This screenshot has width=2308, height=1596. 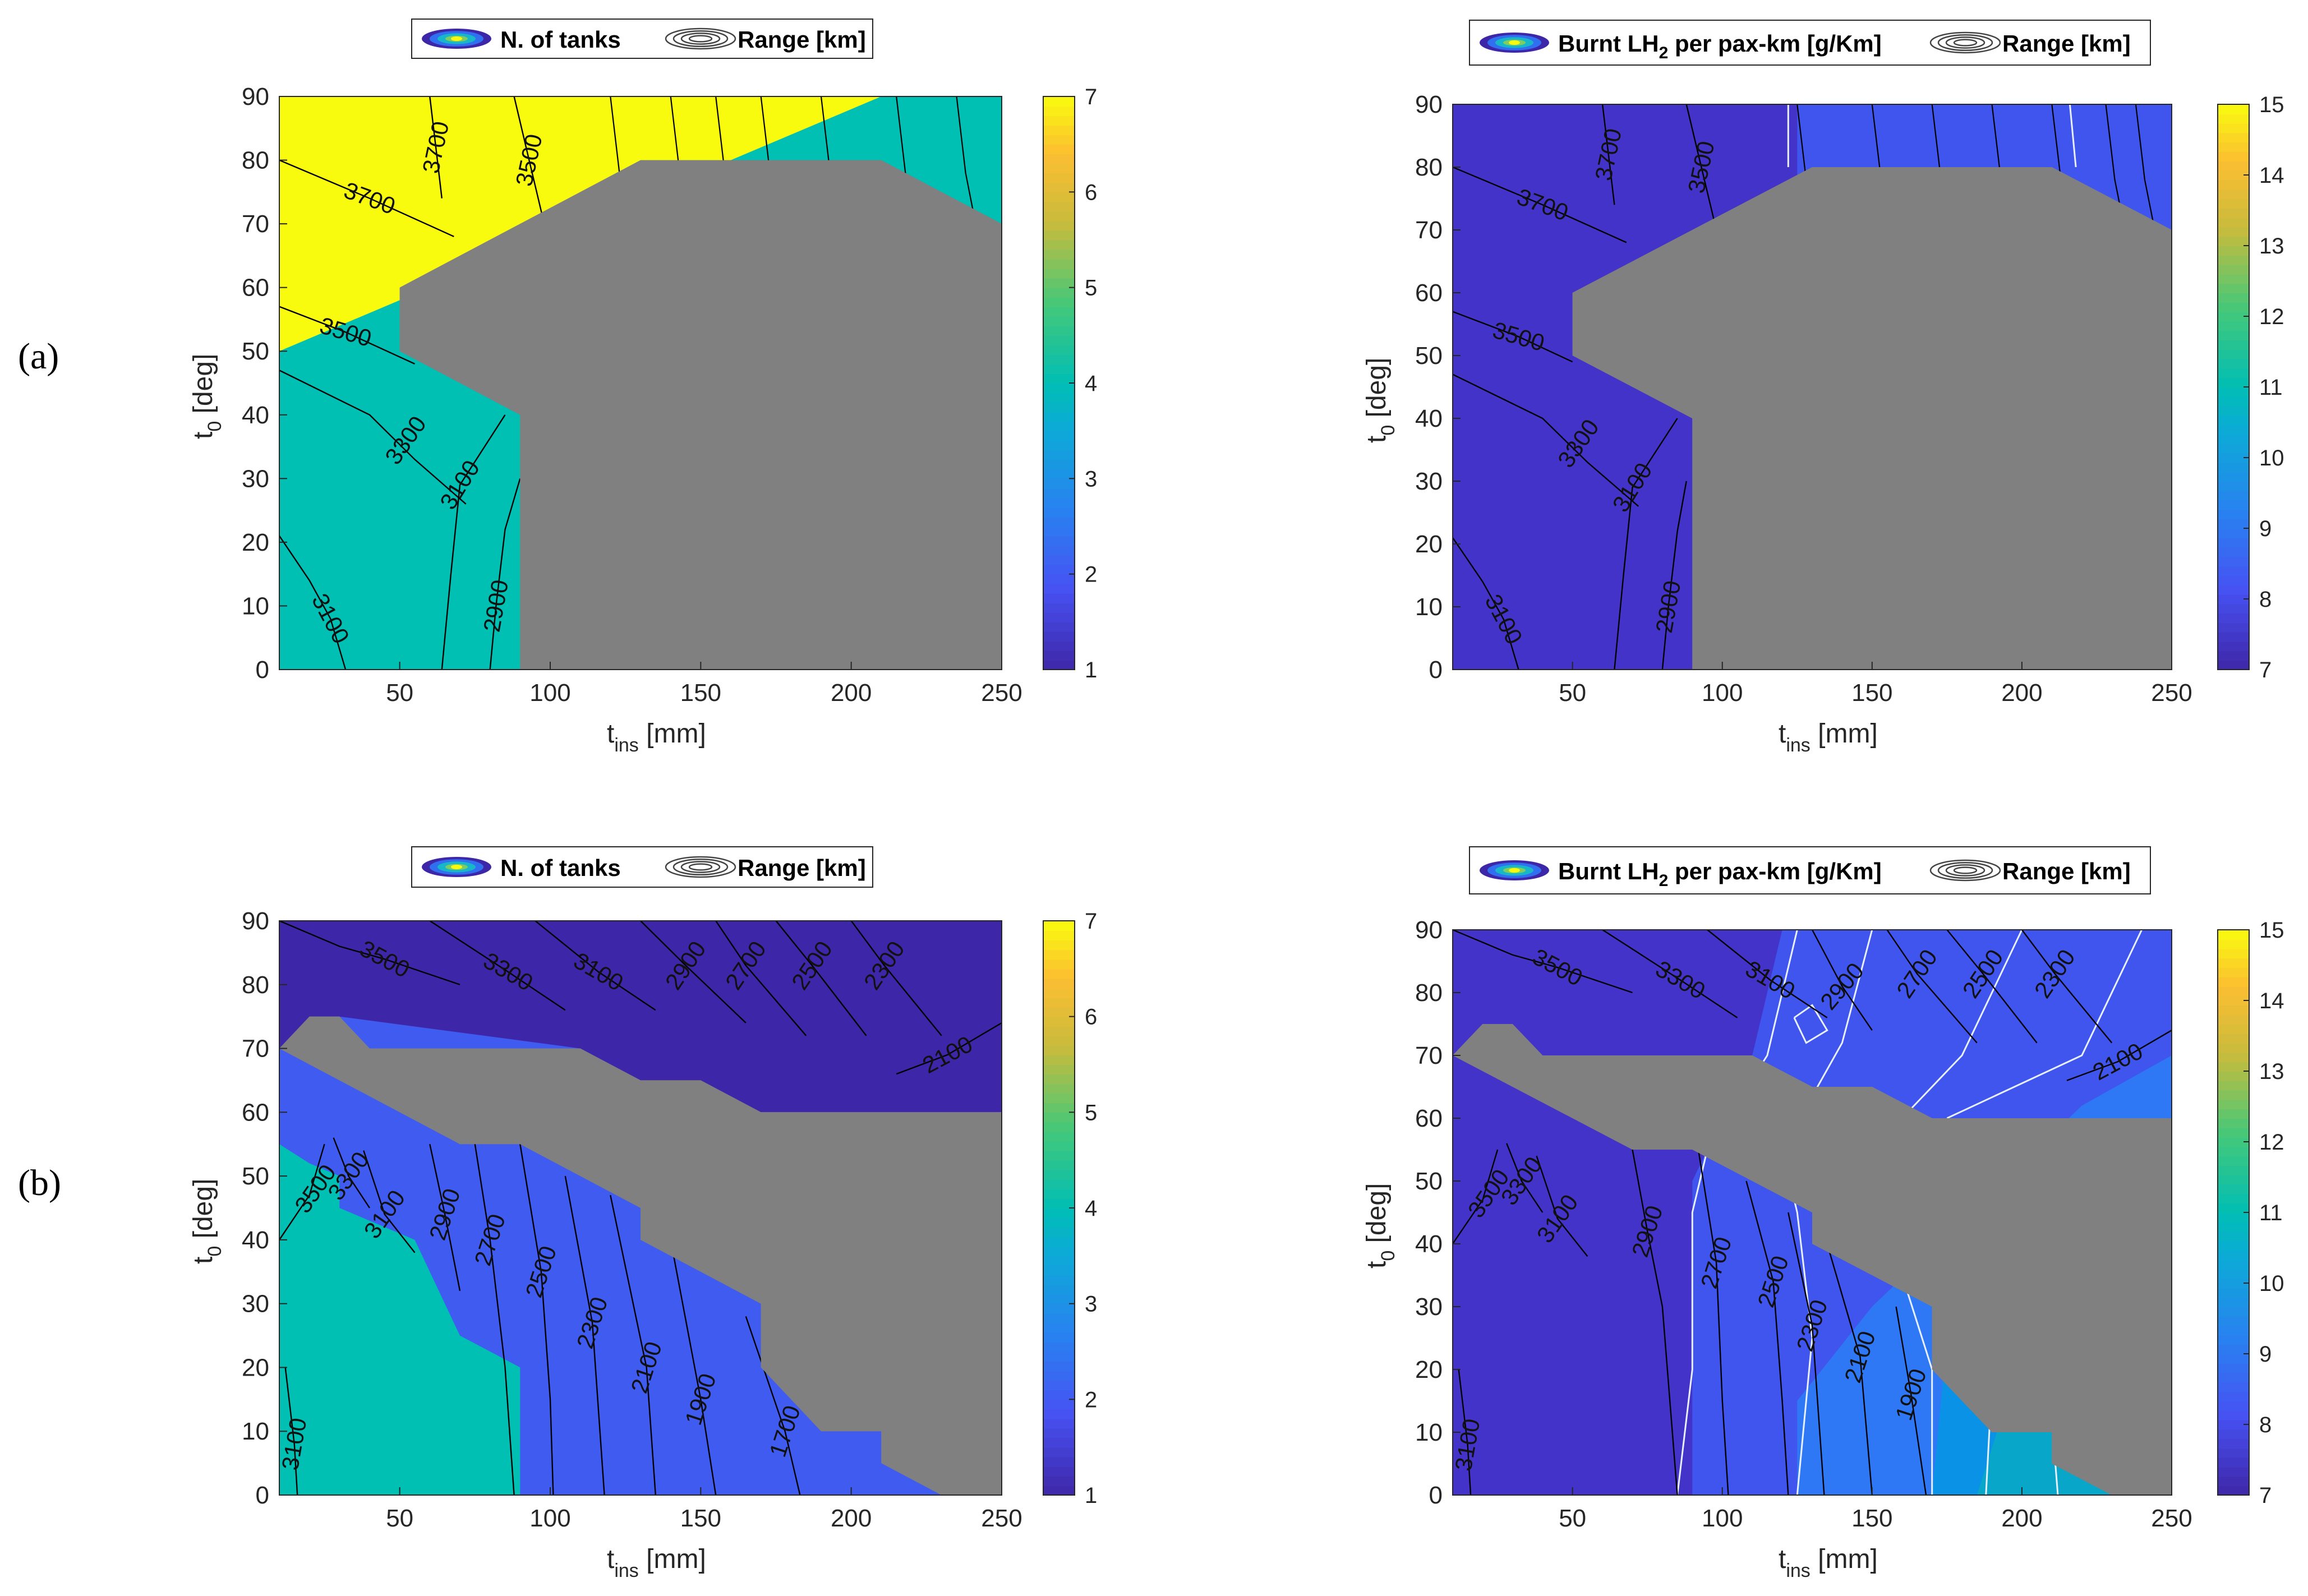 What do you see at coordinates (1091, 288) in the screenshot?
I see `colorbar-tick-label: 5` at bounding box center [1091, 288].